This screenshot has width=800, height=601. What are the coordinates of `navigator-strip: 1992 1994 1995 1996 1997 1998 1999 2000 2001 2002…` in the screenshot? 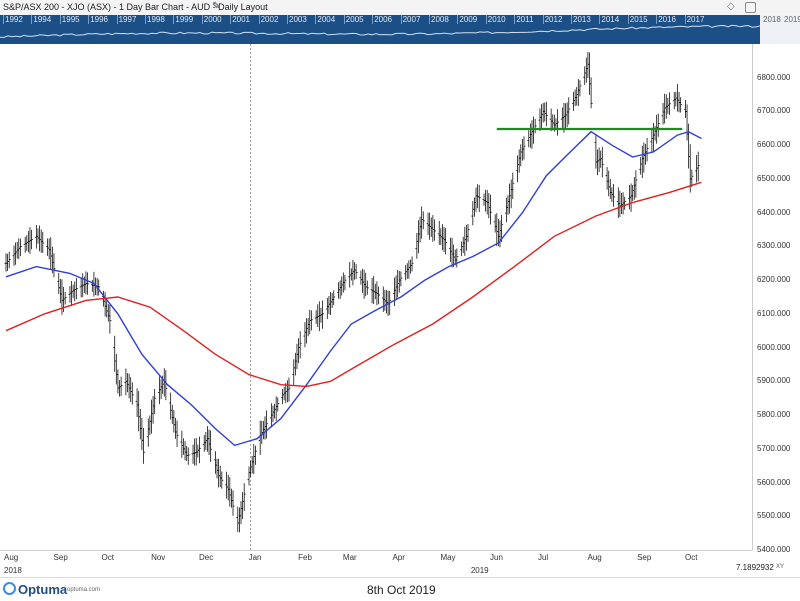 It's located at (400, 29).